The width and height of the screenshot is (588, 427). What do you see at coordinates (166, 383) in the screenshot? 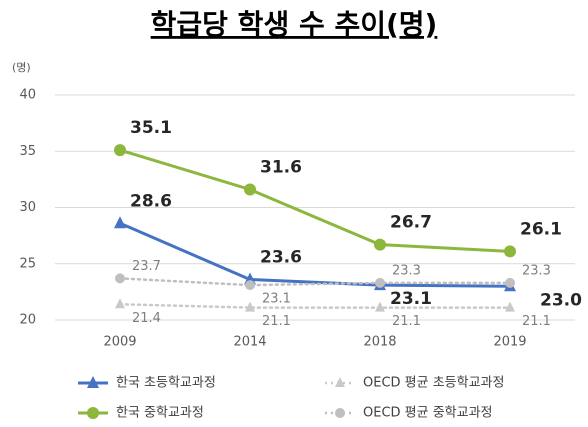
I see `legend-label: 한국 초등학교과정` at bounding box center [166, 383].